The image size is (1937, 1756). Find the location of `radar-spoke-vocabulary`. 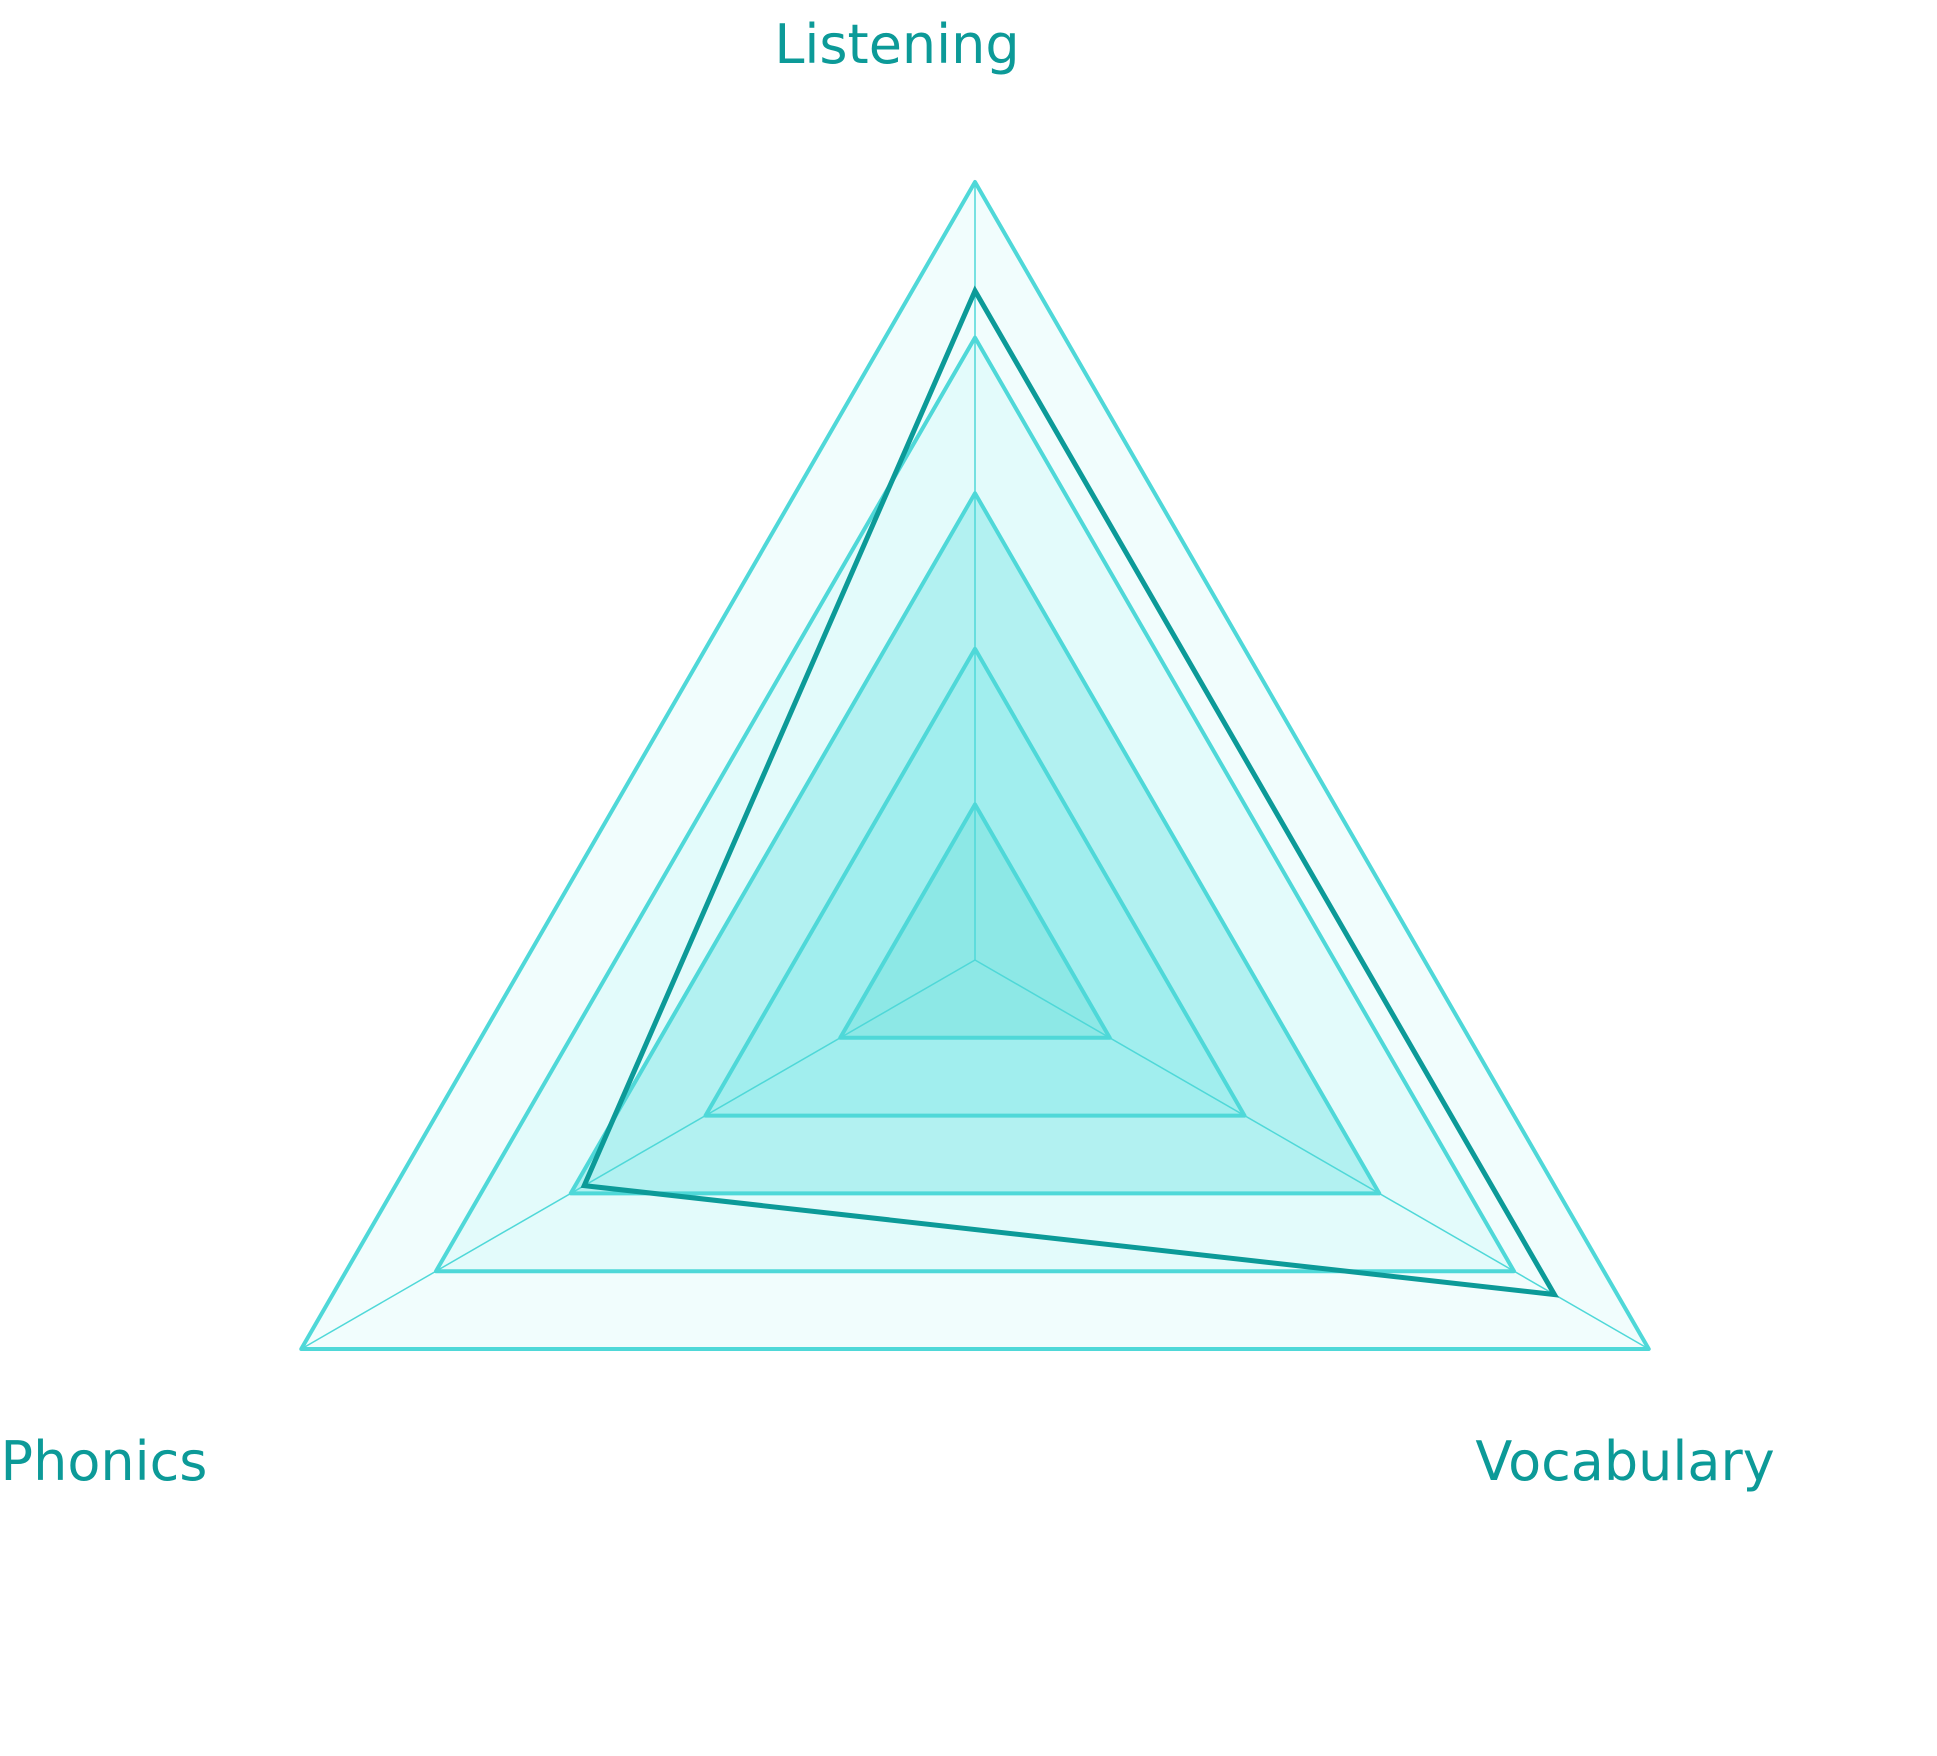

radar-spoke-vocabulary is located at coordinates (1312, 1154).